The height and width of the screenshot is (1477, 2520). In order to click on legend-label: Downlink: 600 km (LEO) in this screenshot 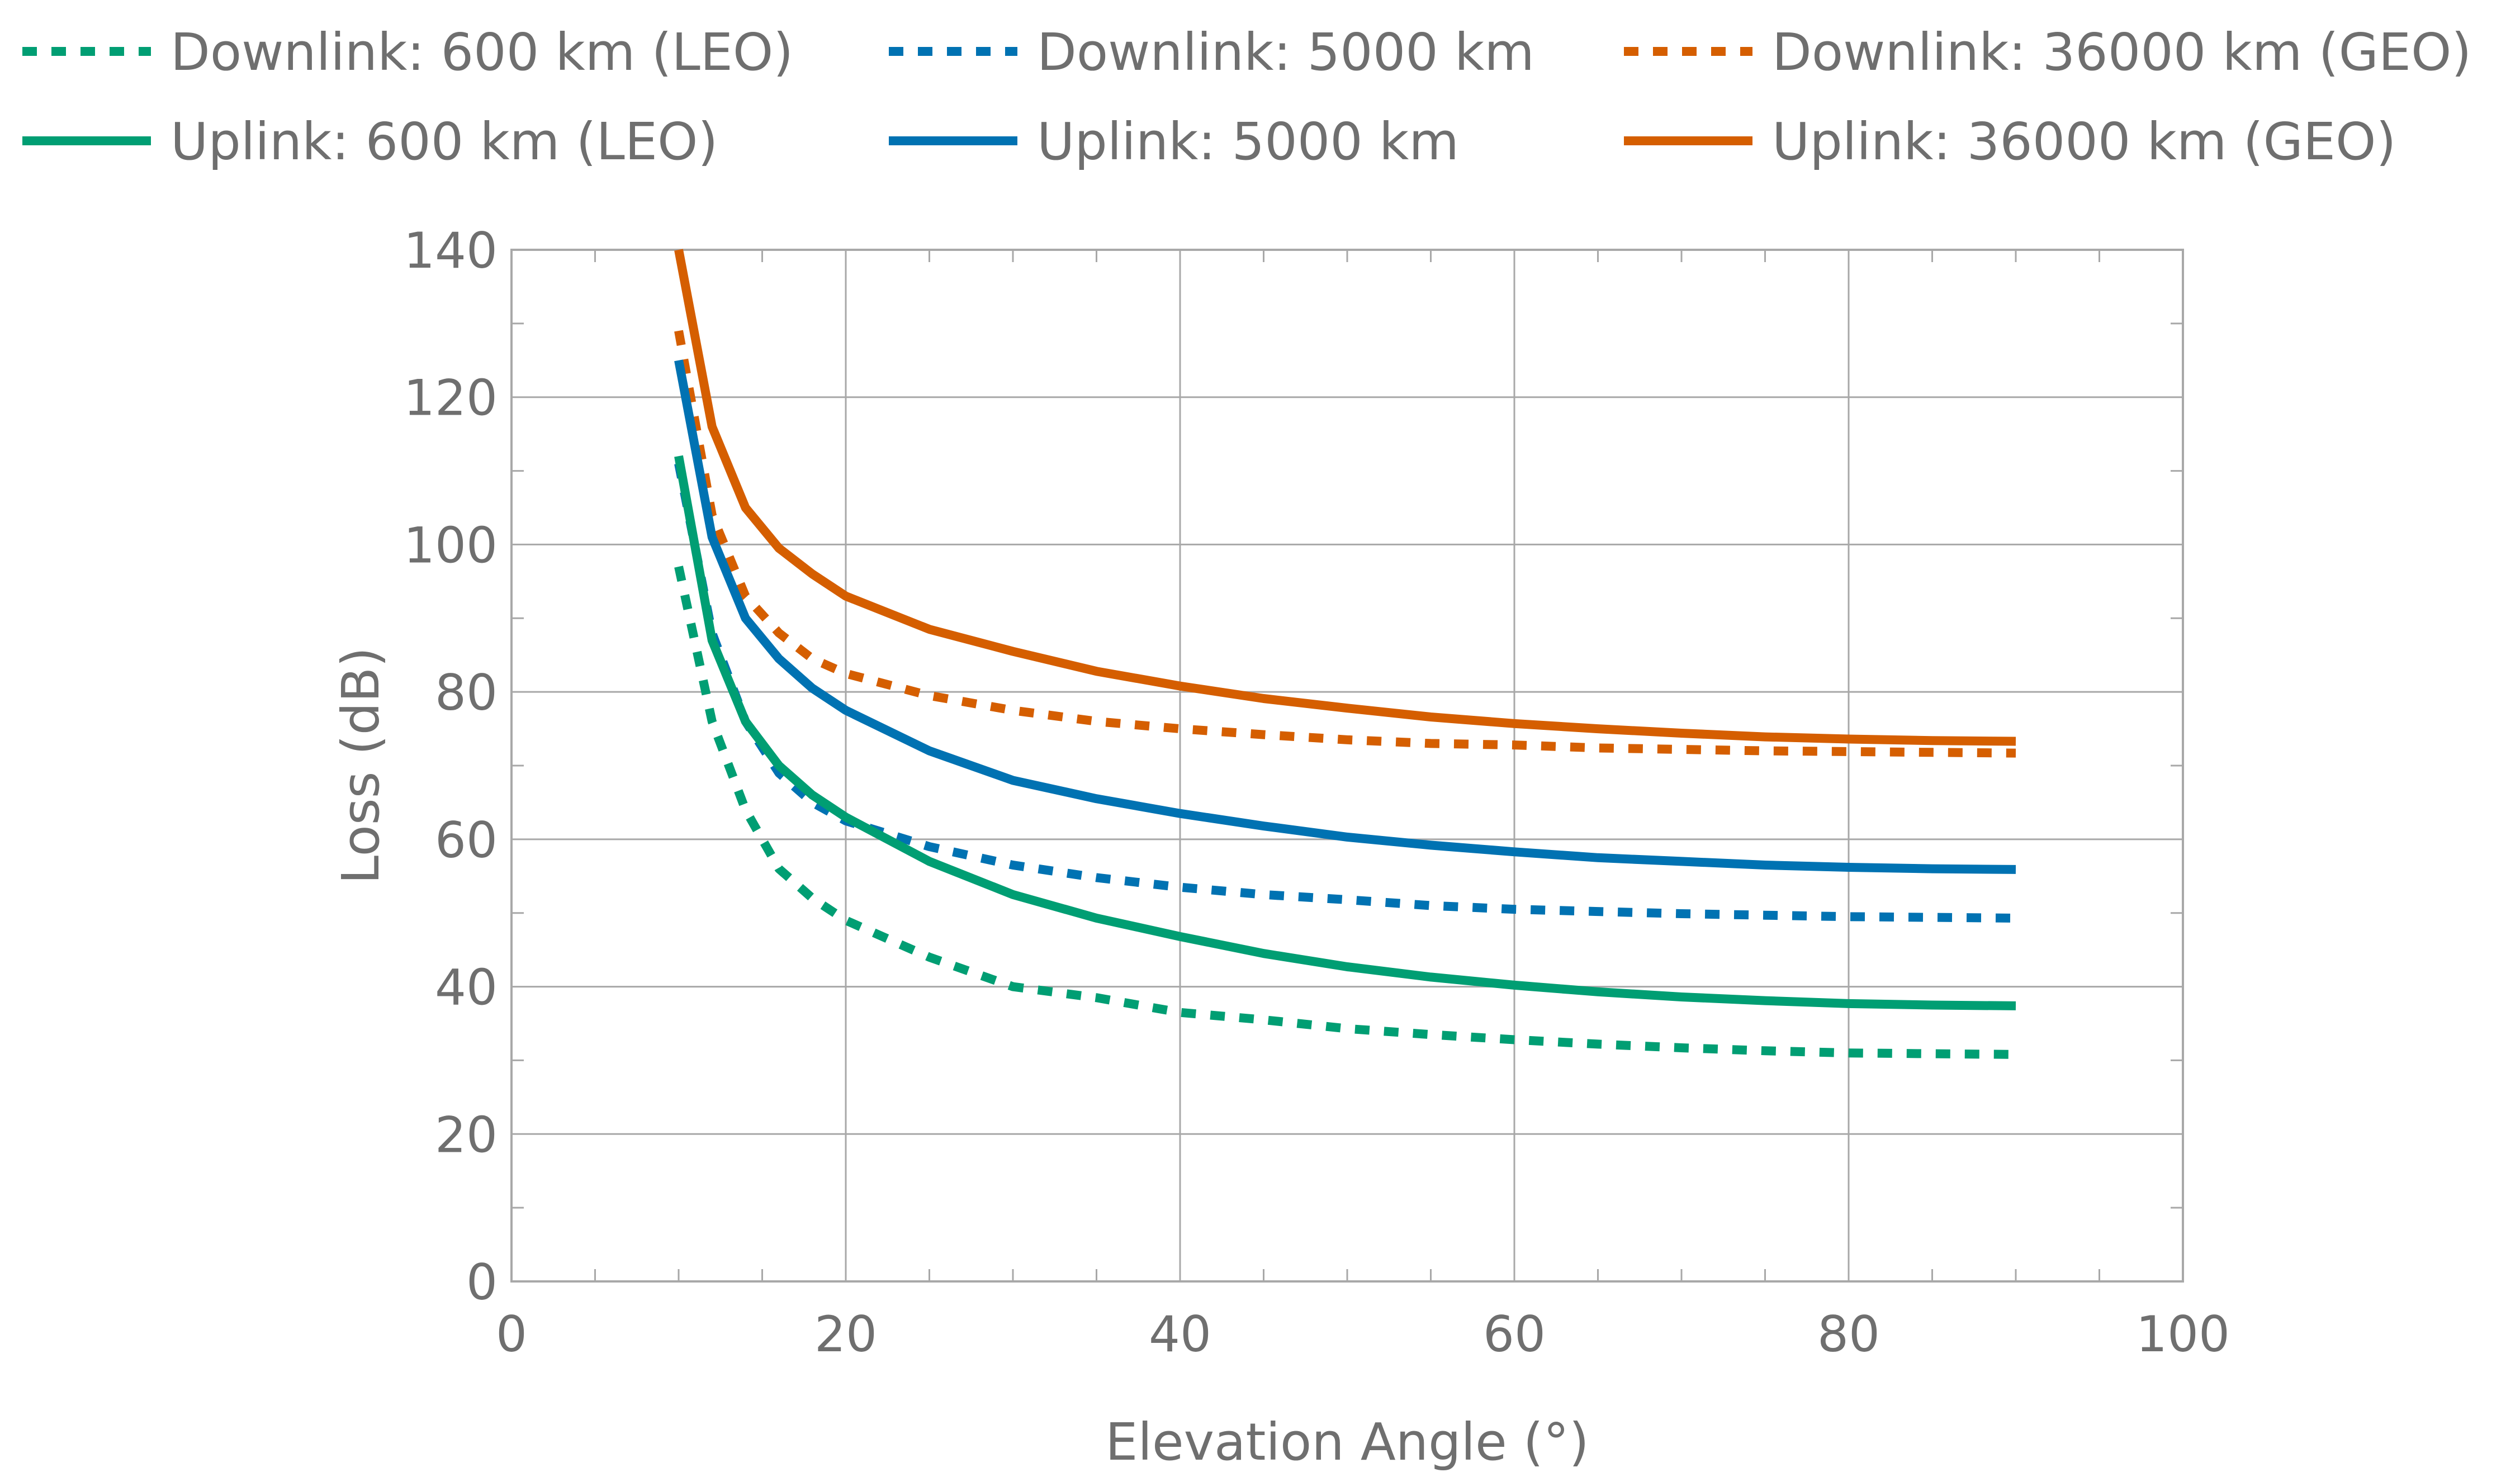, I will do `click(481, 52)`.